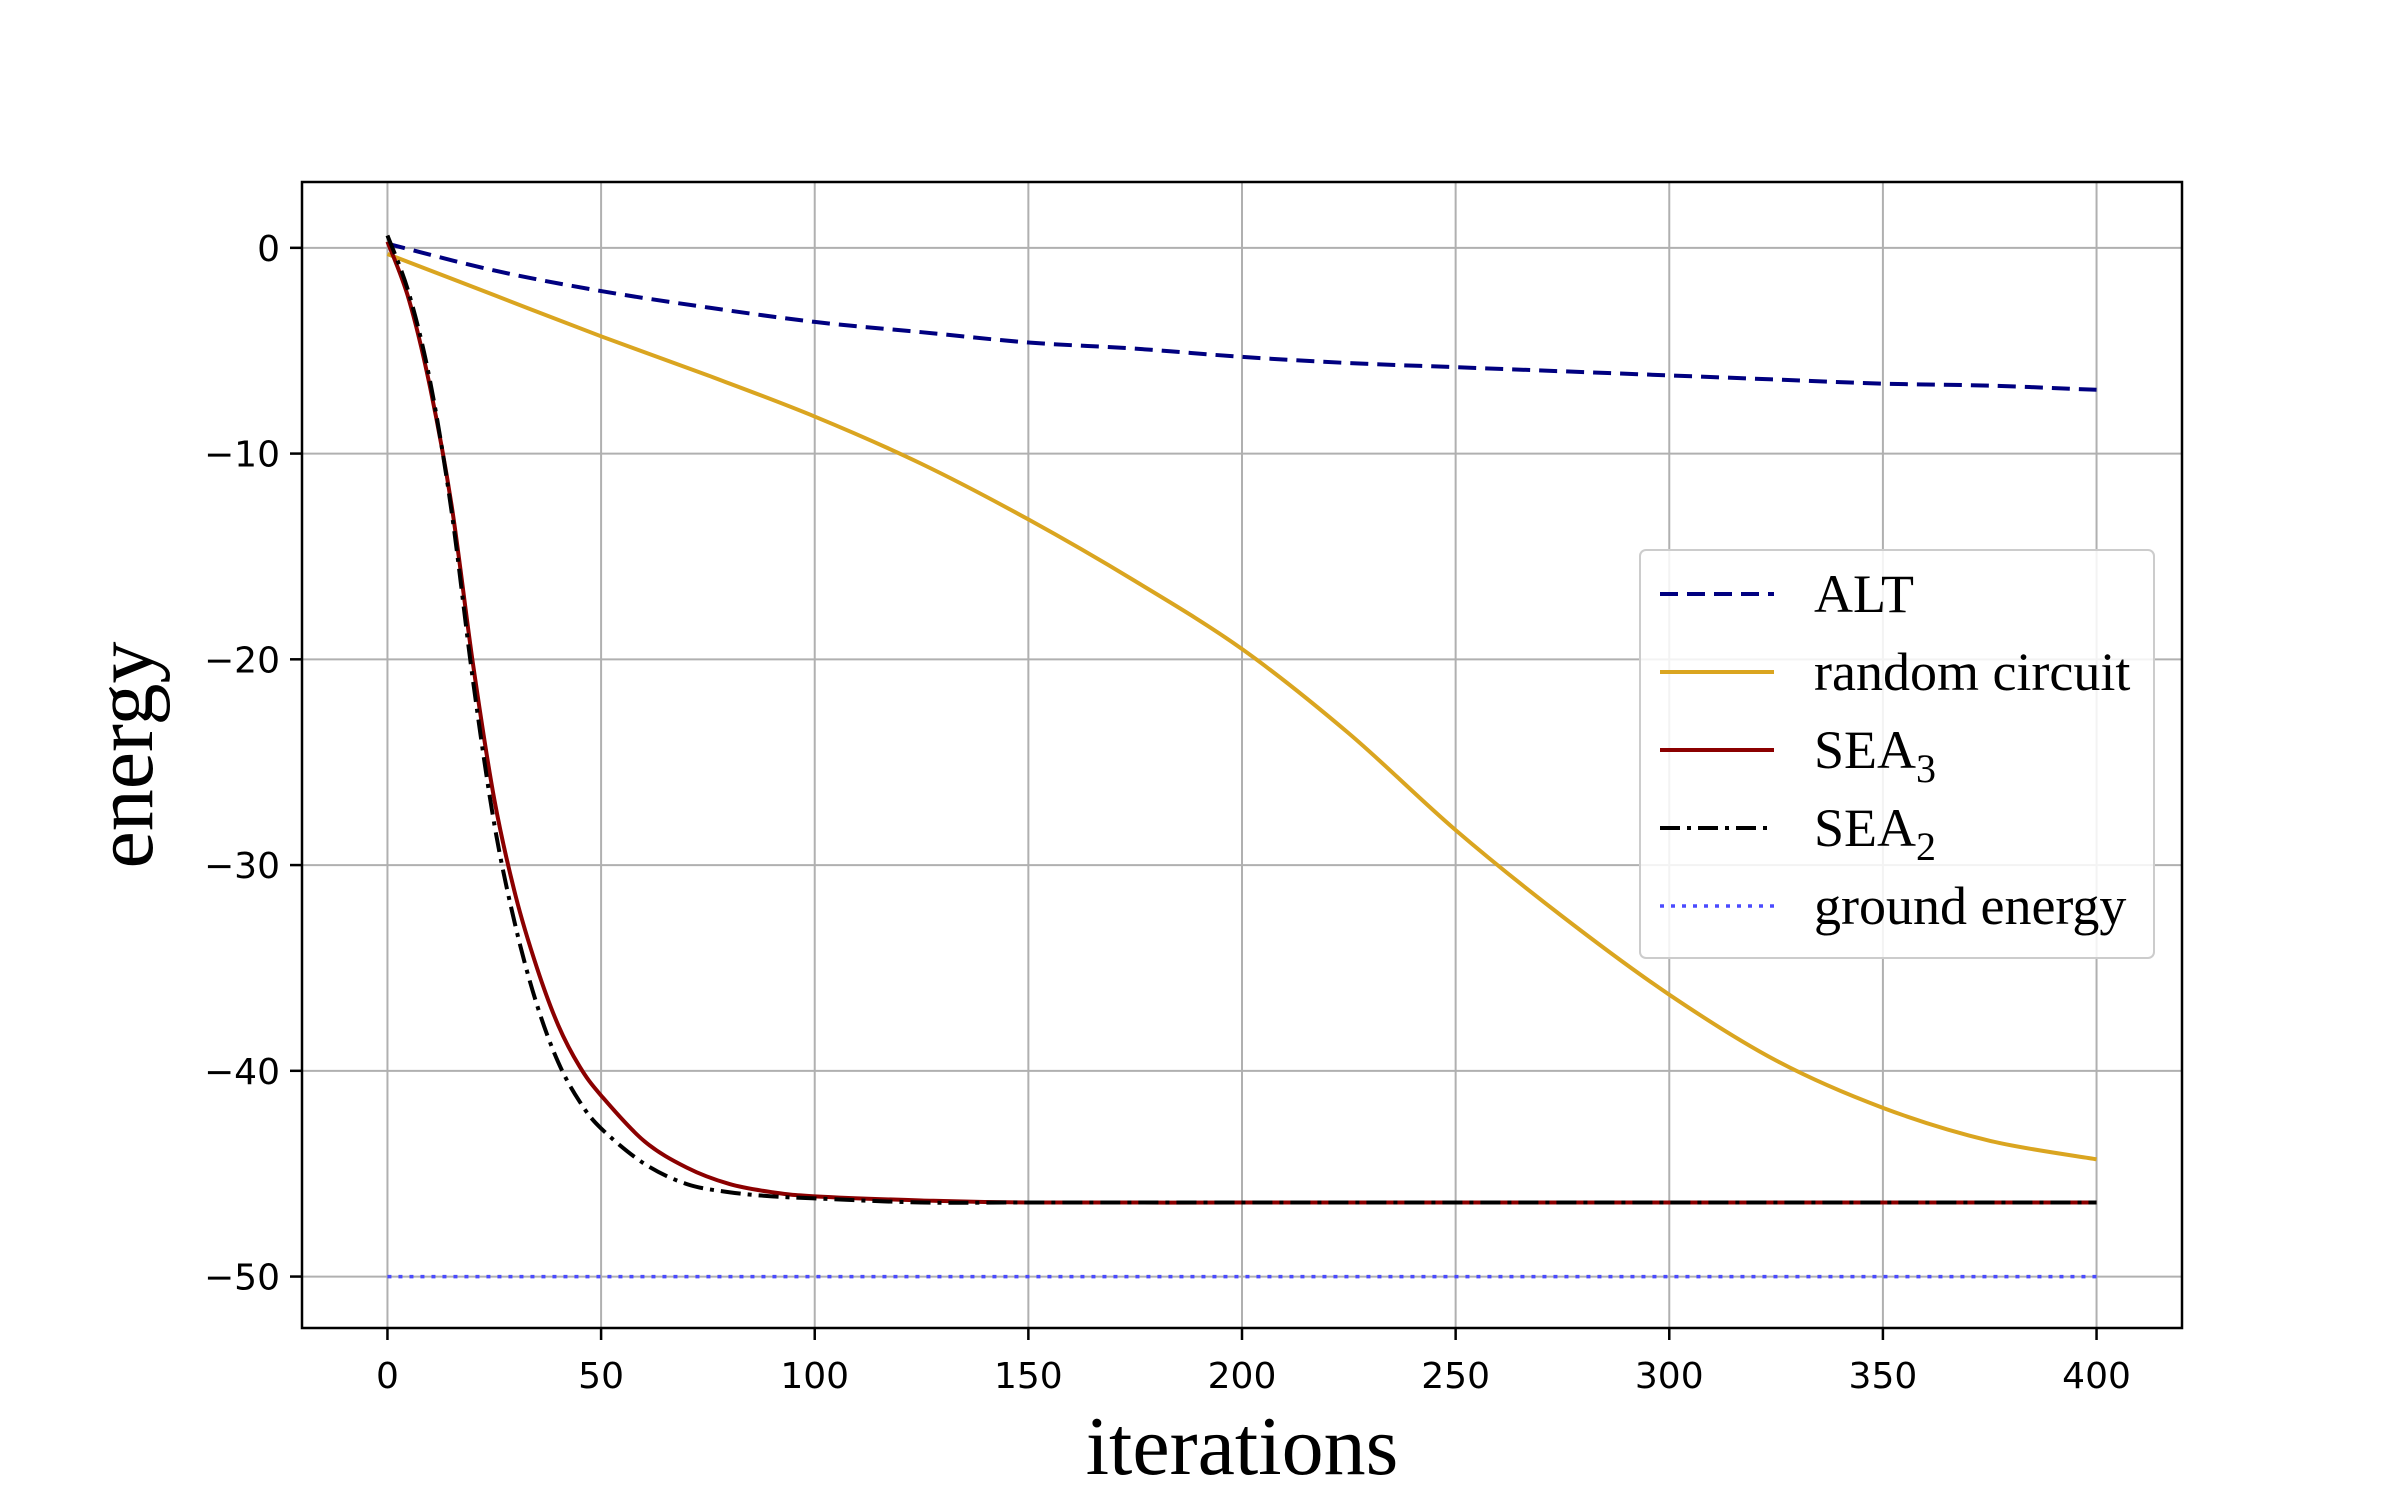 This screenshot has height=1500, width=2400. Describe the element at coordinates (2096, 1376) in the screenshot. I see `x-tick-label: 400` at that location.